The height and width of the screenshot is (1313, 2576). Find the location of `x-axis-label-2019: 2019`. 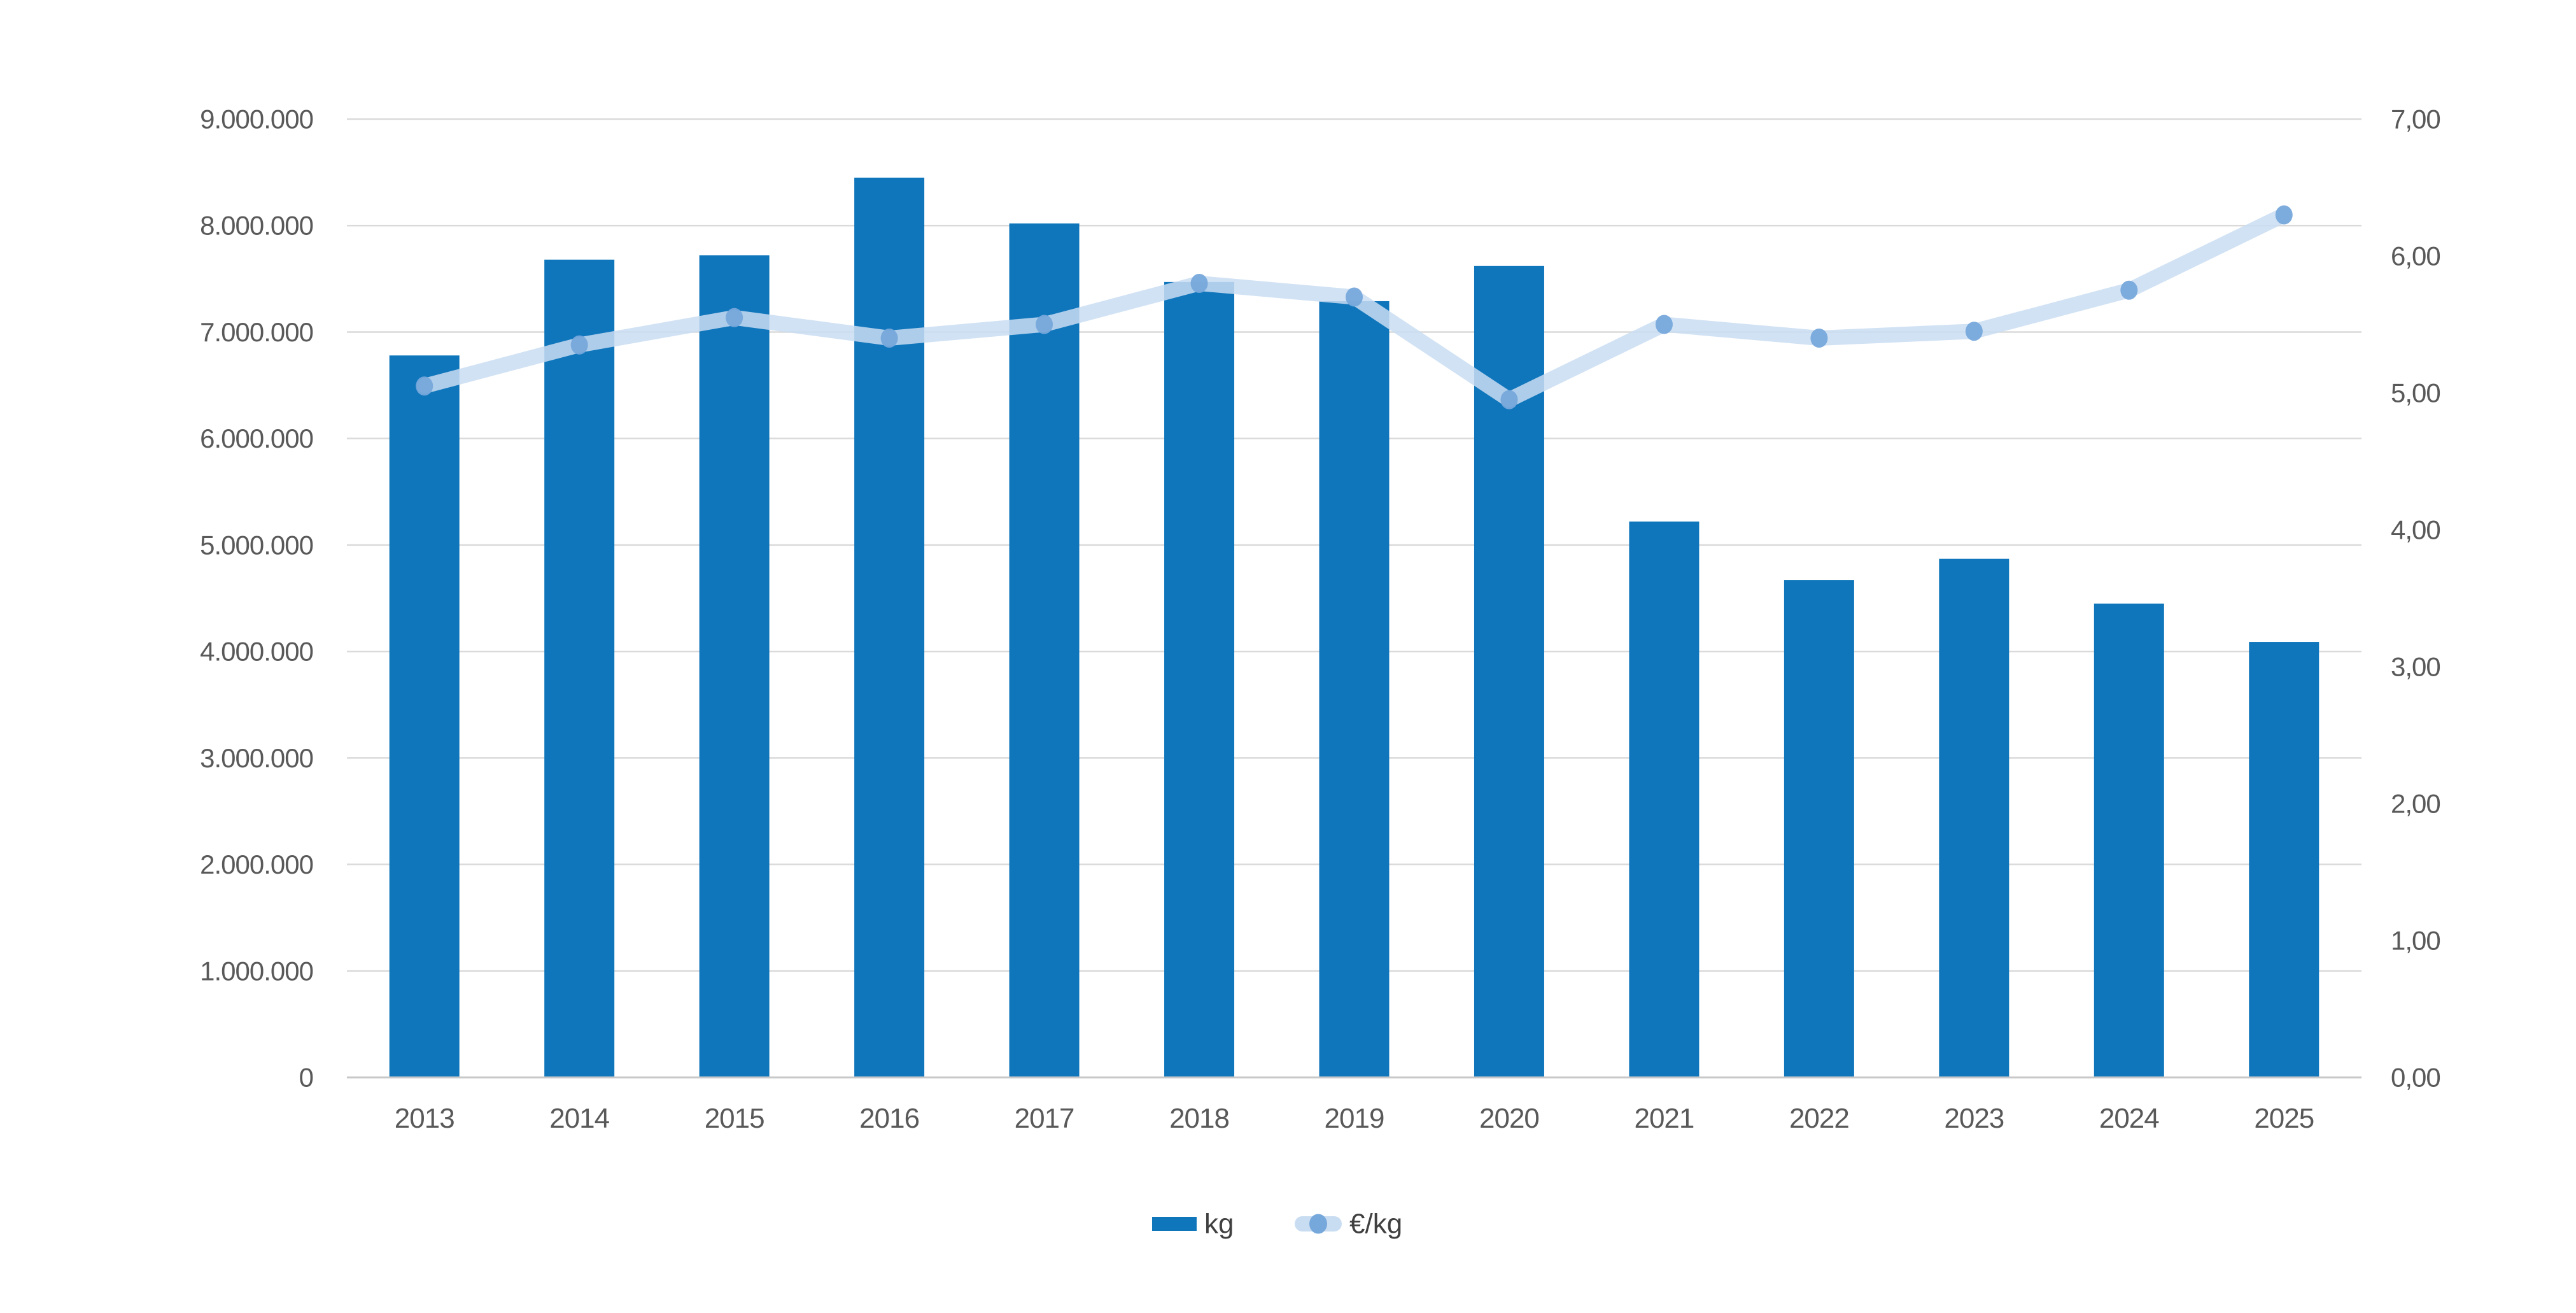

x-axis-label-2019: 2019 is located at coordinates (1355, 1118).